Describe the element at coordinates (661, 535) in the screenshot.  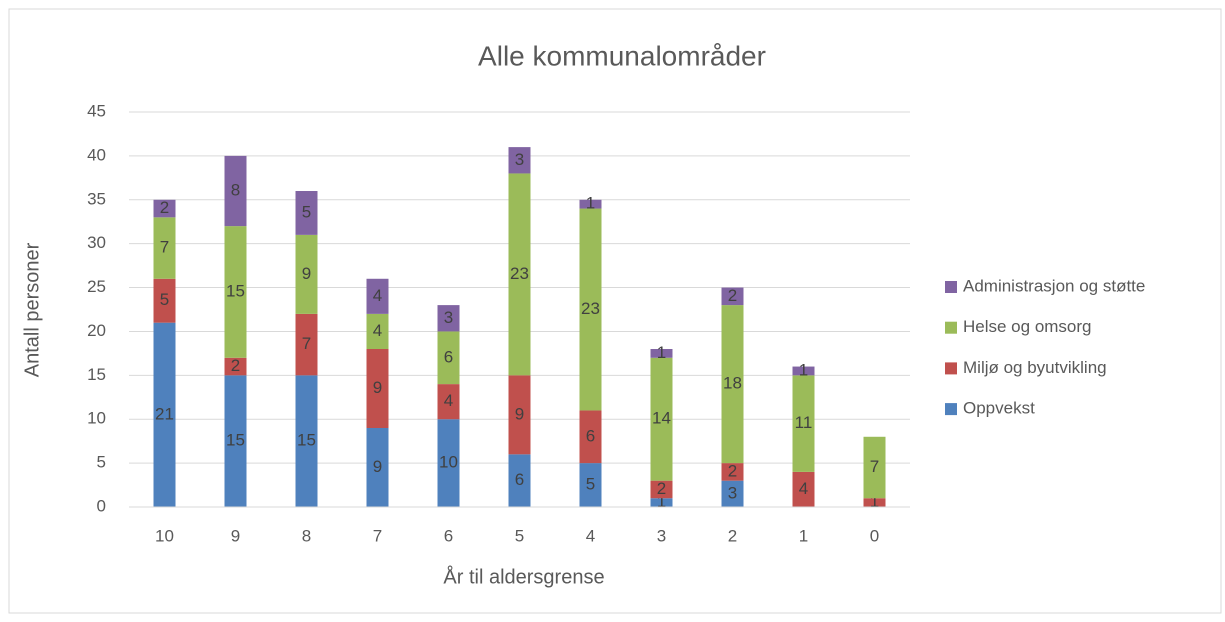
I see `x-tick-label: 3` at that location.